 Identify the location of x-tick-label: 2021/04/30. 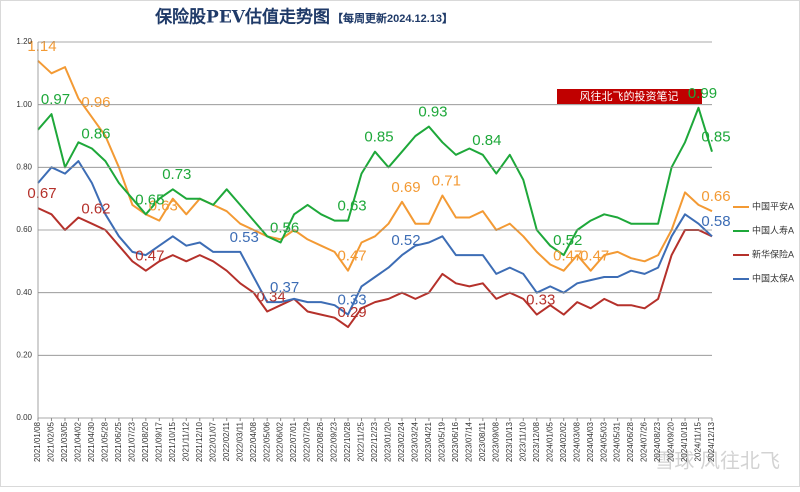
(91, 441).